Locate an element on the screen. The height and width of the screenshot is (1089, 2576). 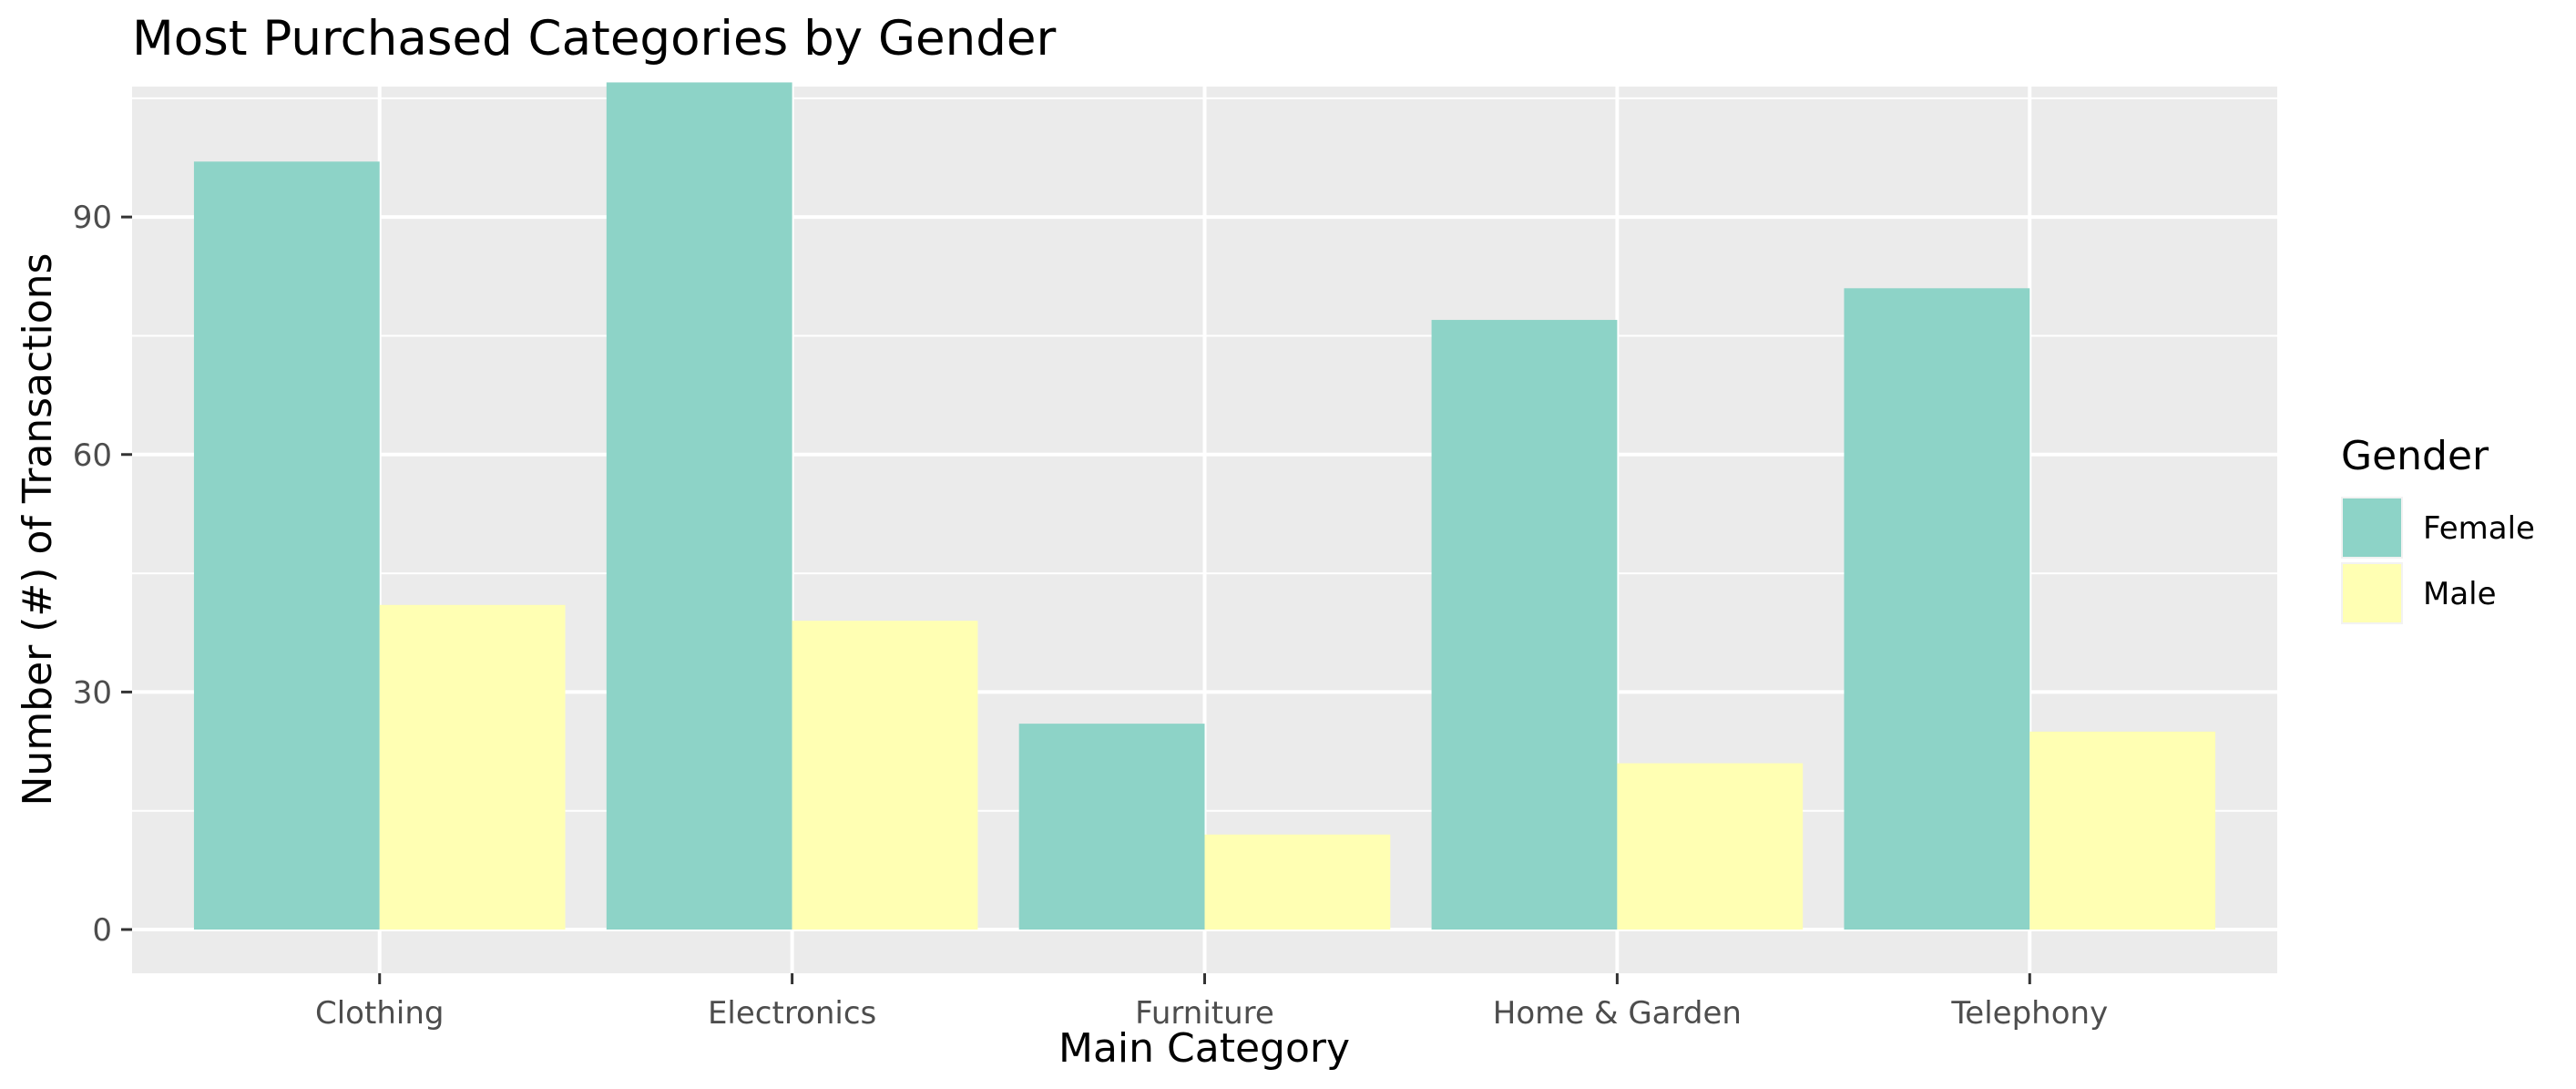
legend-label-female: Female is located at coordinates (2479, 528).